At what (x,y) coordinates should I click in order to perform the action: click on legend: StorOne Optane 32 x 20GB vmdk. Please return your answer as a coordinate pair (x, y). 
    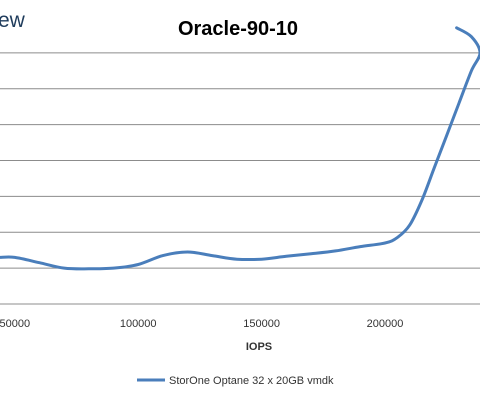
    Looking at the image, I should click on (235, 381).